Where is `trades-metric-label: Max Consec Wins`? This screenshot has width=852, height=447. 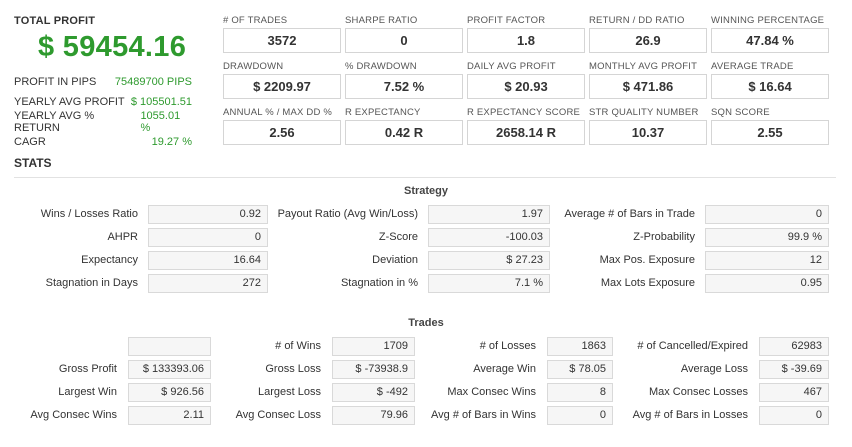 trades-metric-label: Max Consec Wins is located at coordinates (491, 392).